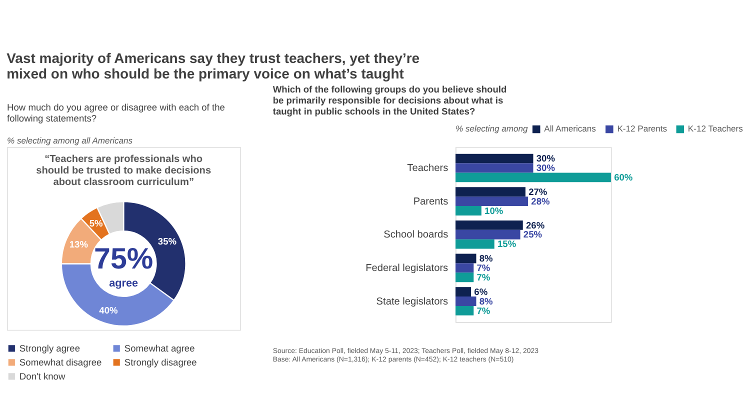 The width and height of the screenshot is (747, 407). Describe the element at coordinates (412, 302) in the screenshot. I see `y-tick-label: State legislators` at that location.